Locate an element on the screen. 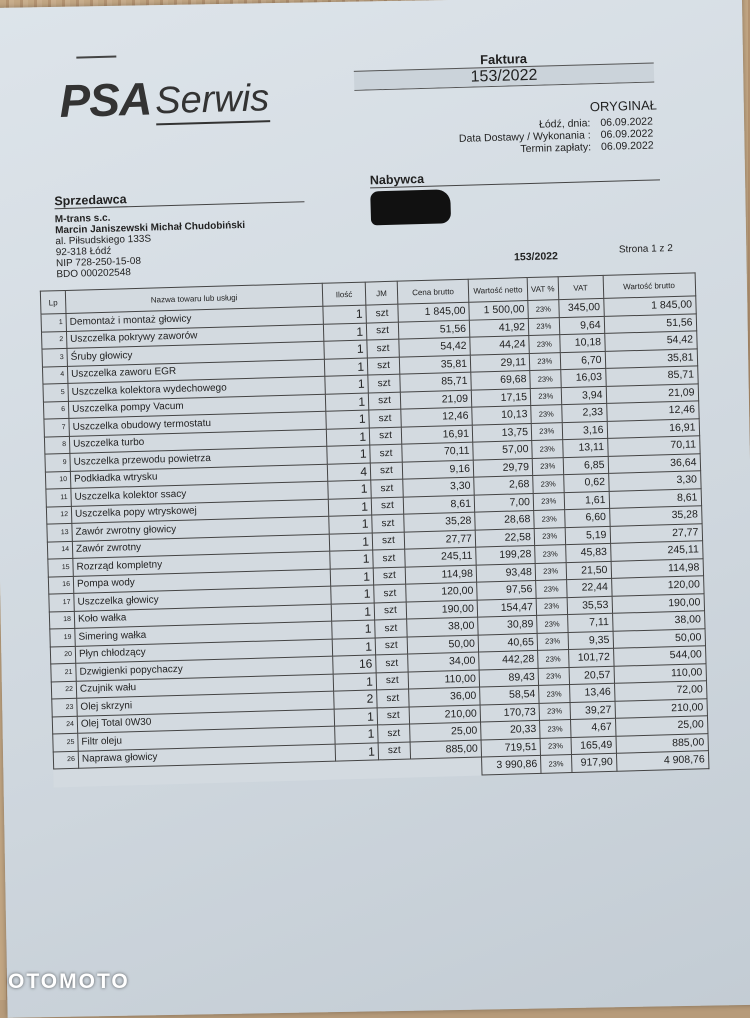 This screenshot has width=750, height=1018. table-cell: 210,00 is located at coordinates (445, 714).